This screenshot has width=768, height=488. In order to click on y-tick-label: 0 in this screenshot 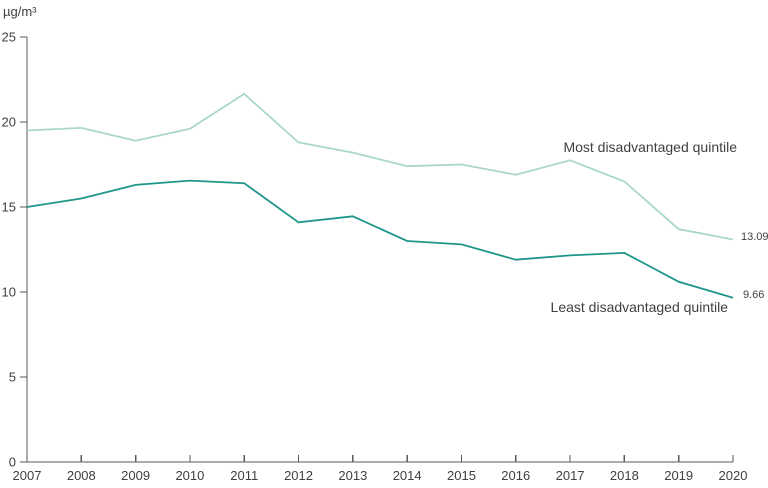, I will do `click(12, 462)`.